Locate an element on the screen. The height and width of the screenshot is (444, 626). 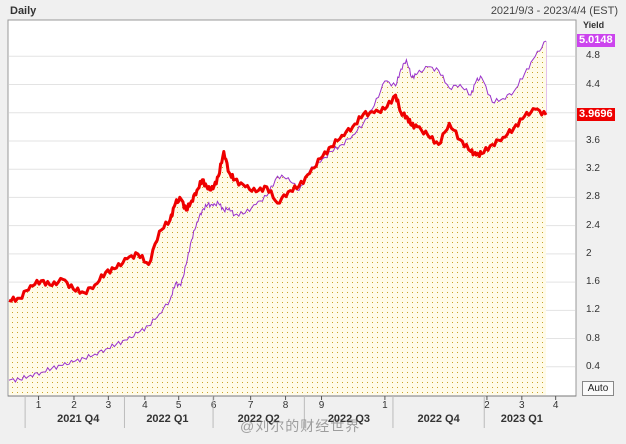
x-tick-label: 6 is located at coordinates (214, 405).